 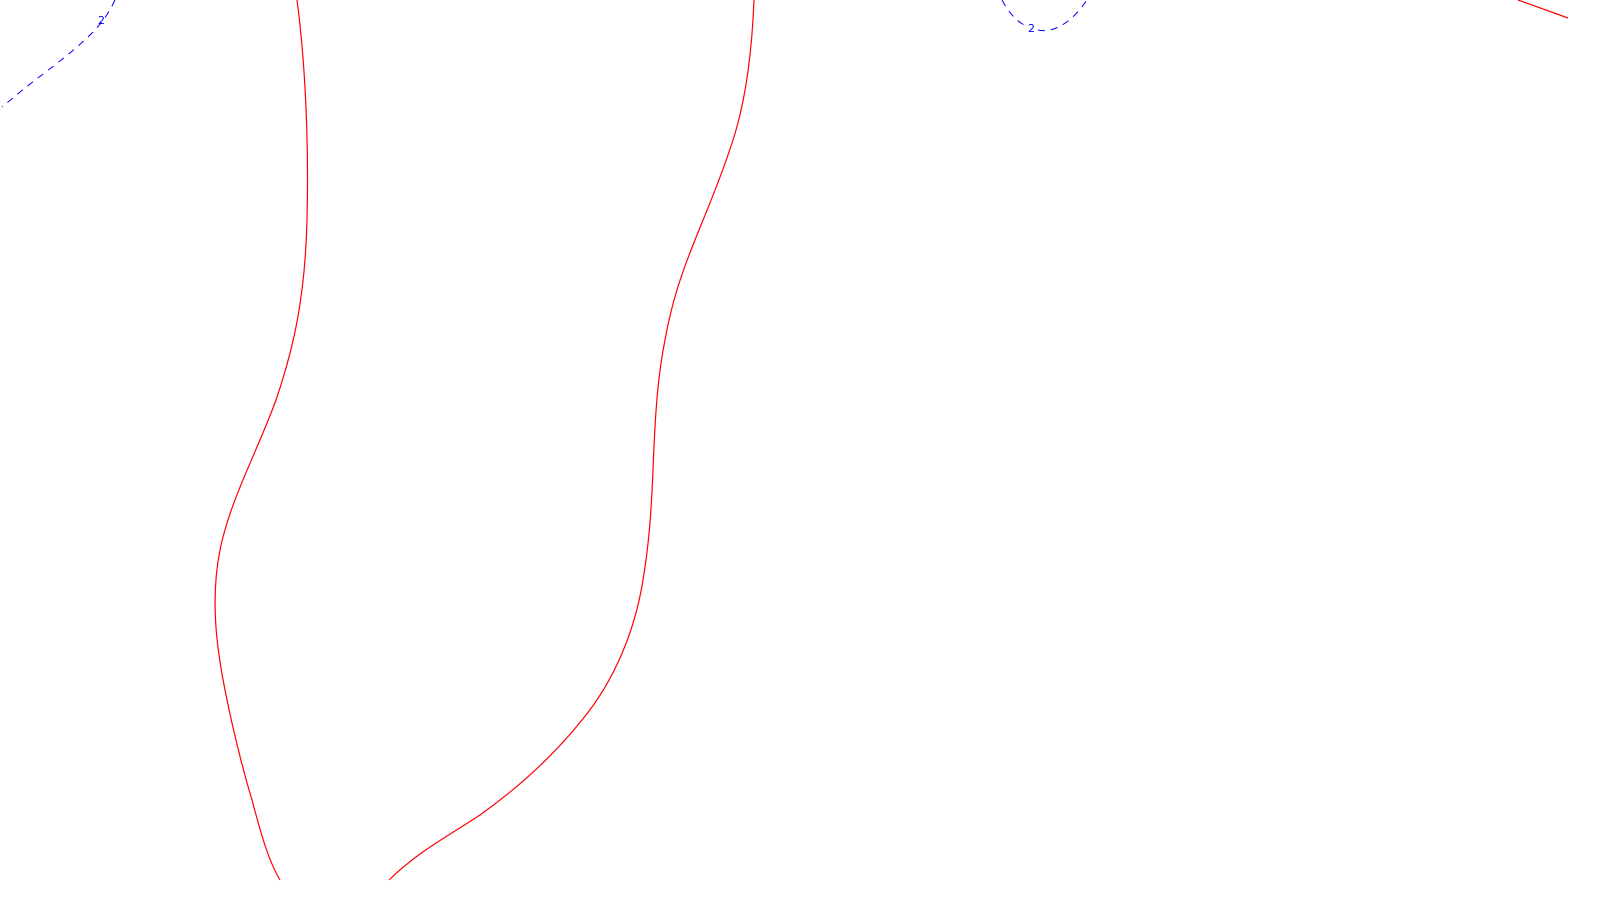 I want to click on dashed-contour-left, so click(x=58, y=54).